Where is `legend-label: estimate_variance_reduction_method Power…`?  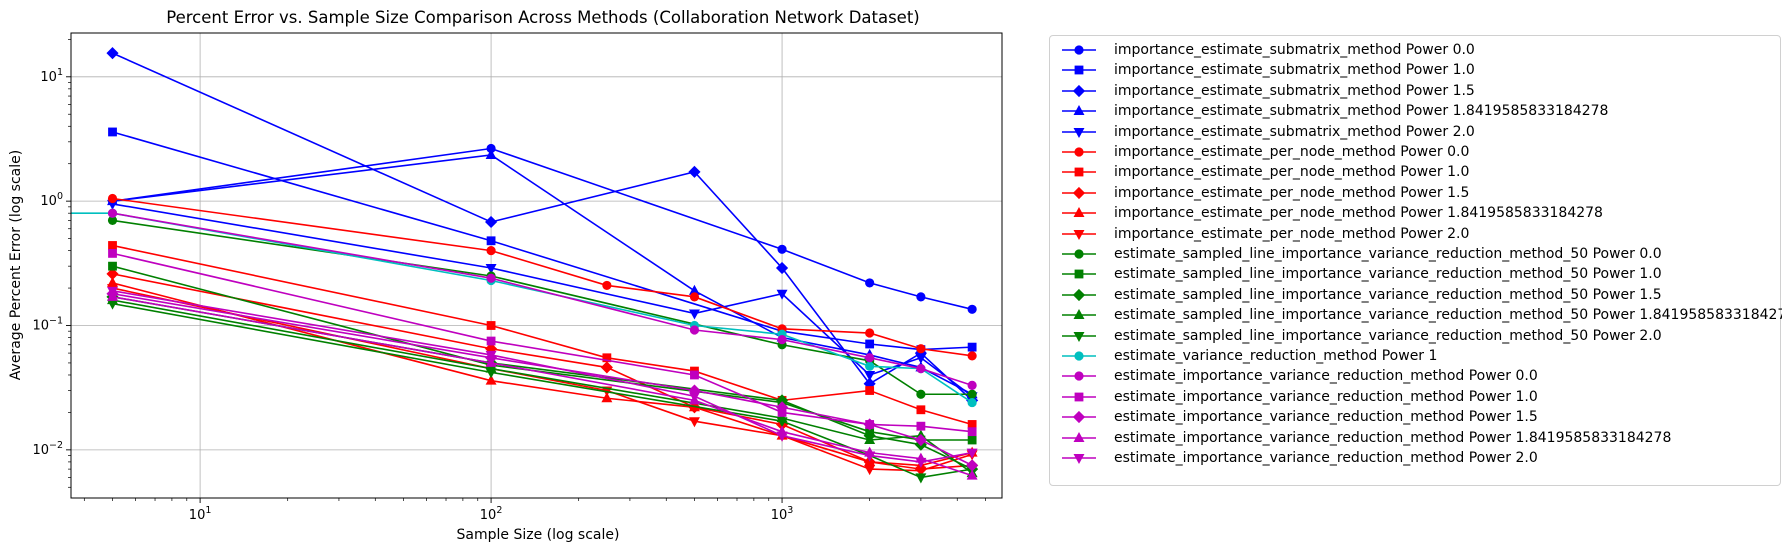
legend-label: estimate_variance_reduction_method Power… is located at coordinates (1276, 356).